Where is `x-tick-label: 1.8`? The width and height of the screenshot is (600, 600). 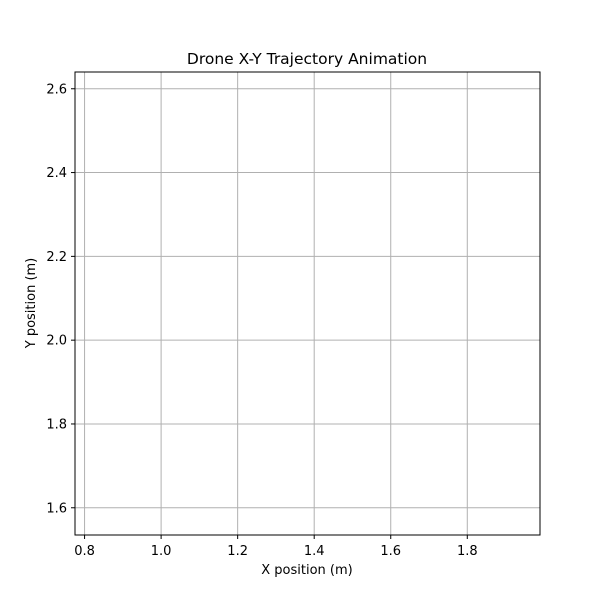 x-tick-label: 1.8 is located at coordinates (467, 551).